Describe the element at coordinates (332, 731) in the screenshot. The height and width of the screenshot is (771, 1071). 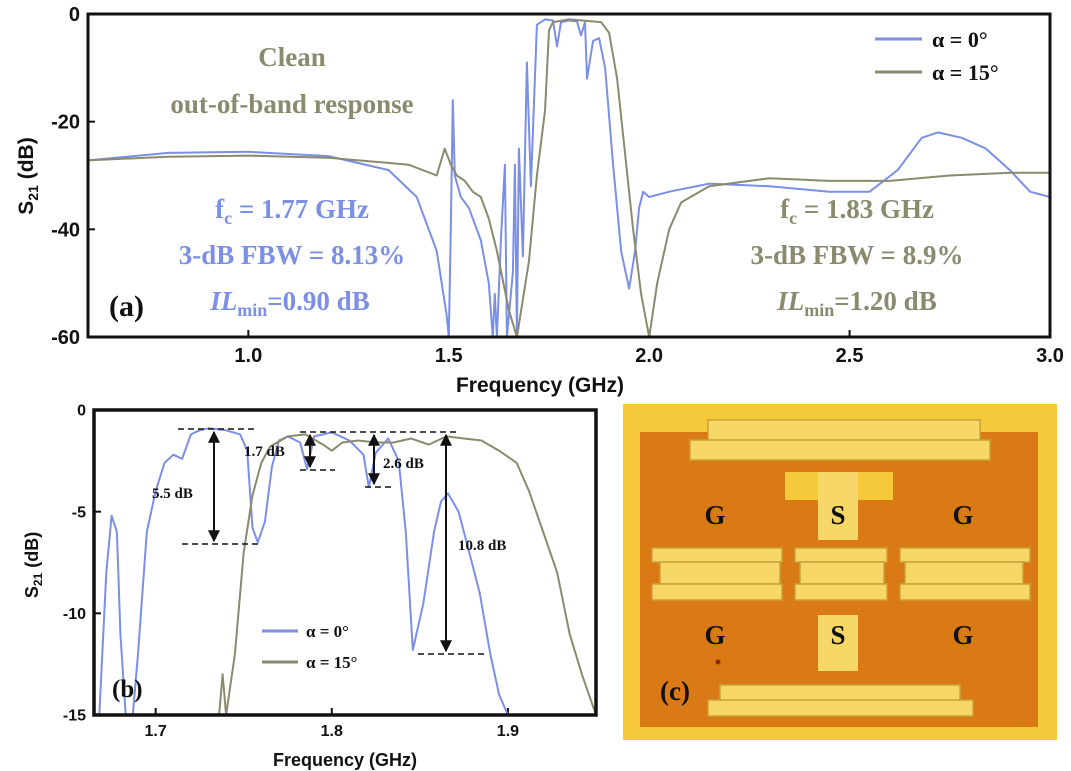
I see `x-tick-label: 1.8` at that location.